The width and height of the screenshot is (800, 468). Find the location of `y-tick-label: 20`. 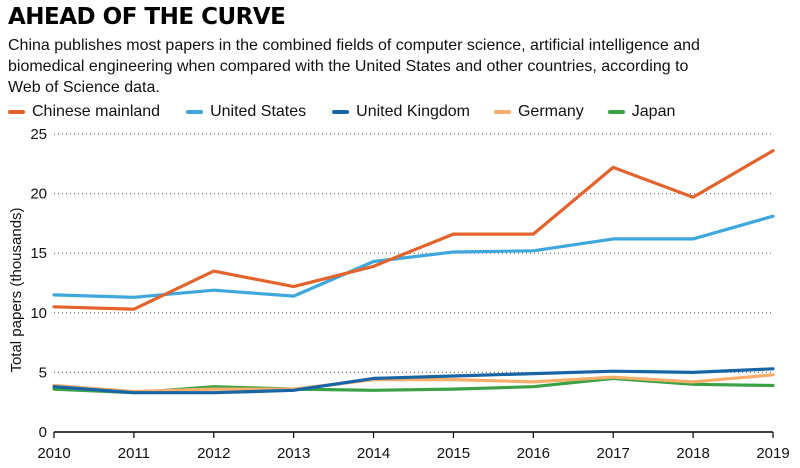

y-tick-label: 20 is located at coordinates (38, 194).